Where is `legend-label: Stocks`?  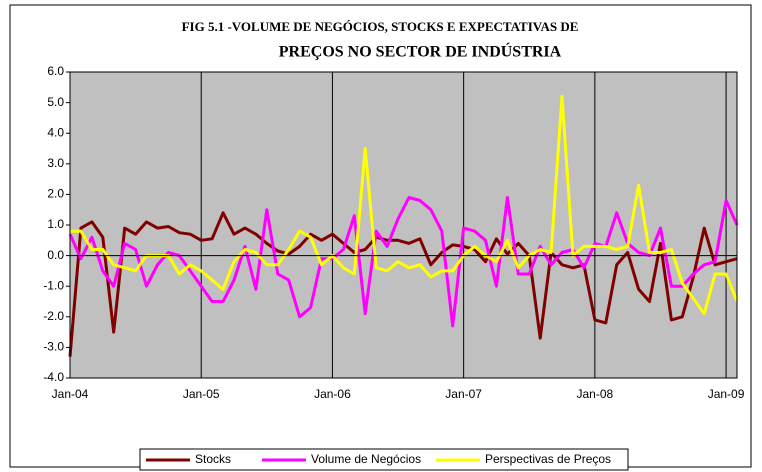 legend-label: Stocks is located at coordinates (213, 459).